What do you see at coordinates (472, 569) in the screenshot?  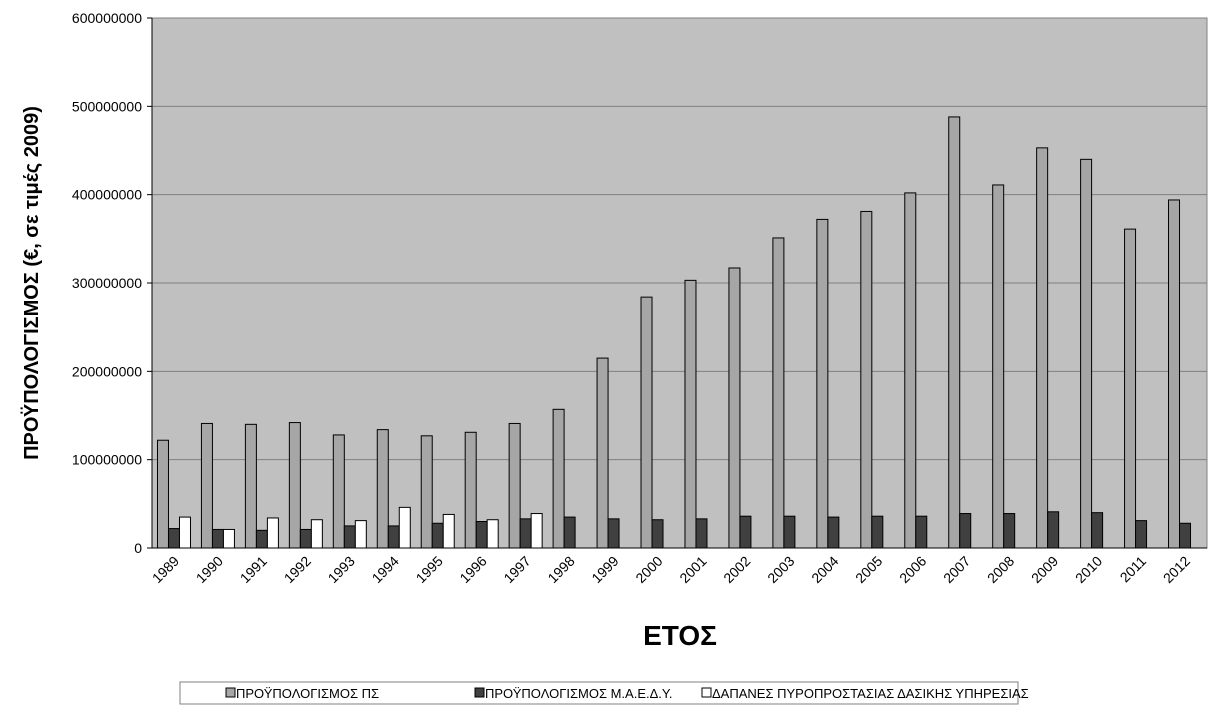 I see `x-tick-label: 1996` at bounding box center [472, 569].